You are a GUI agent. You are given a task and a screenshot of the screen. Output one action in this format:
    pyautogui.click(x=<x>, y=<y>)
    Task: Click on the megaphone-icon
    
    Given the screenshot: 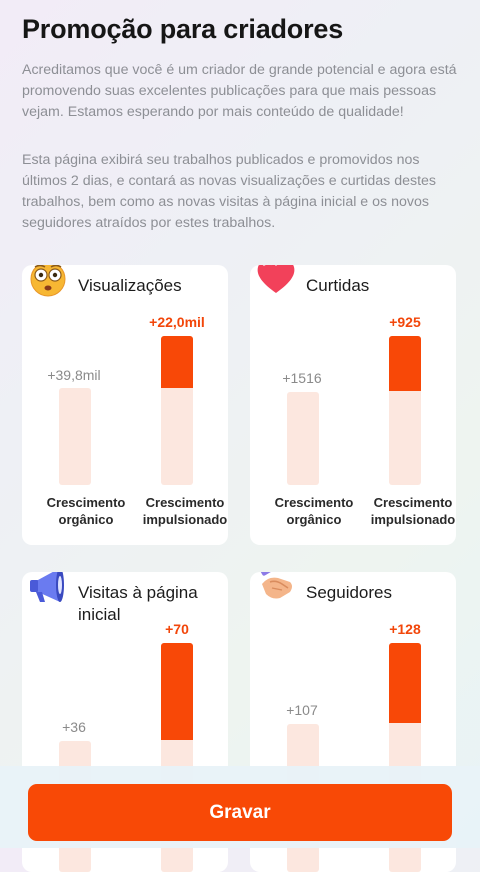 What is the action you would take?
    pyautogui.click(x=47, y=587)
    